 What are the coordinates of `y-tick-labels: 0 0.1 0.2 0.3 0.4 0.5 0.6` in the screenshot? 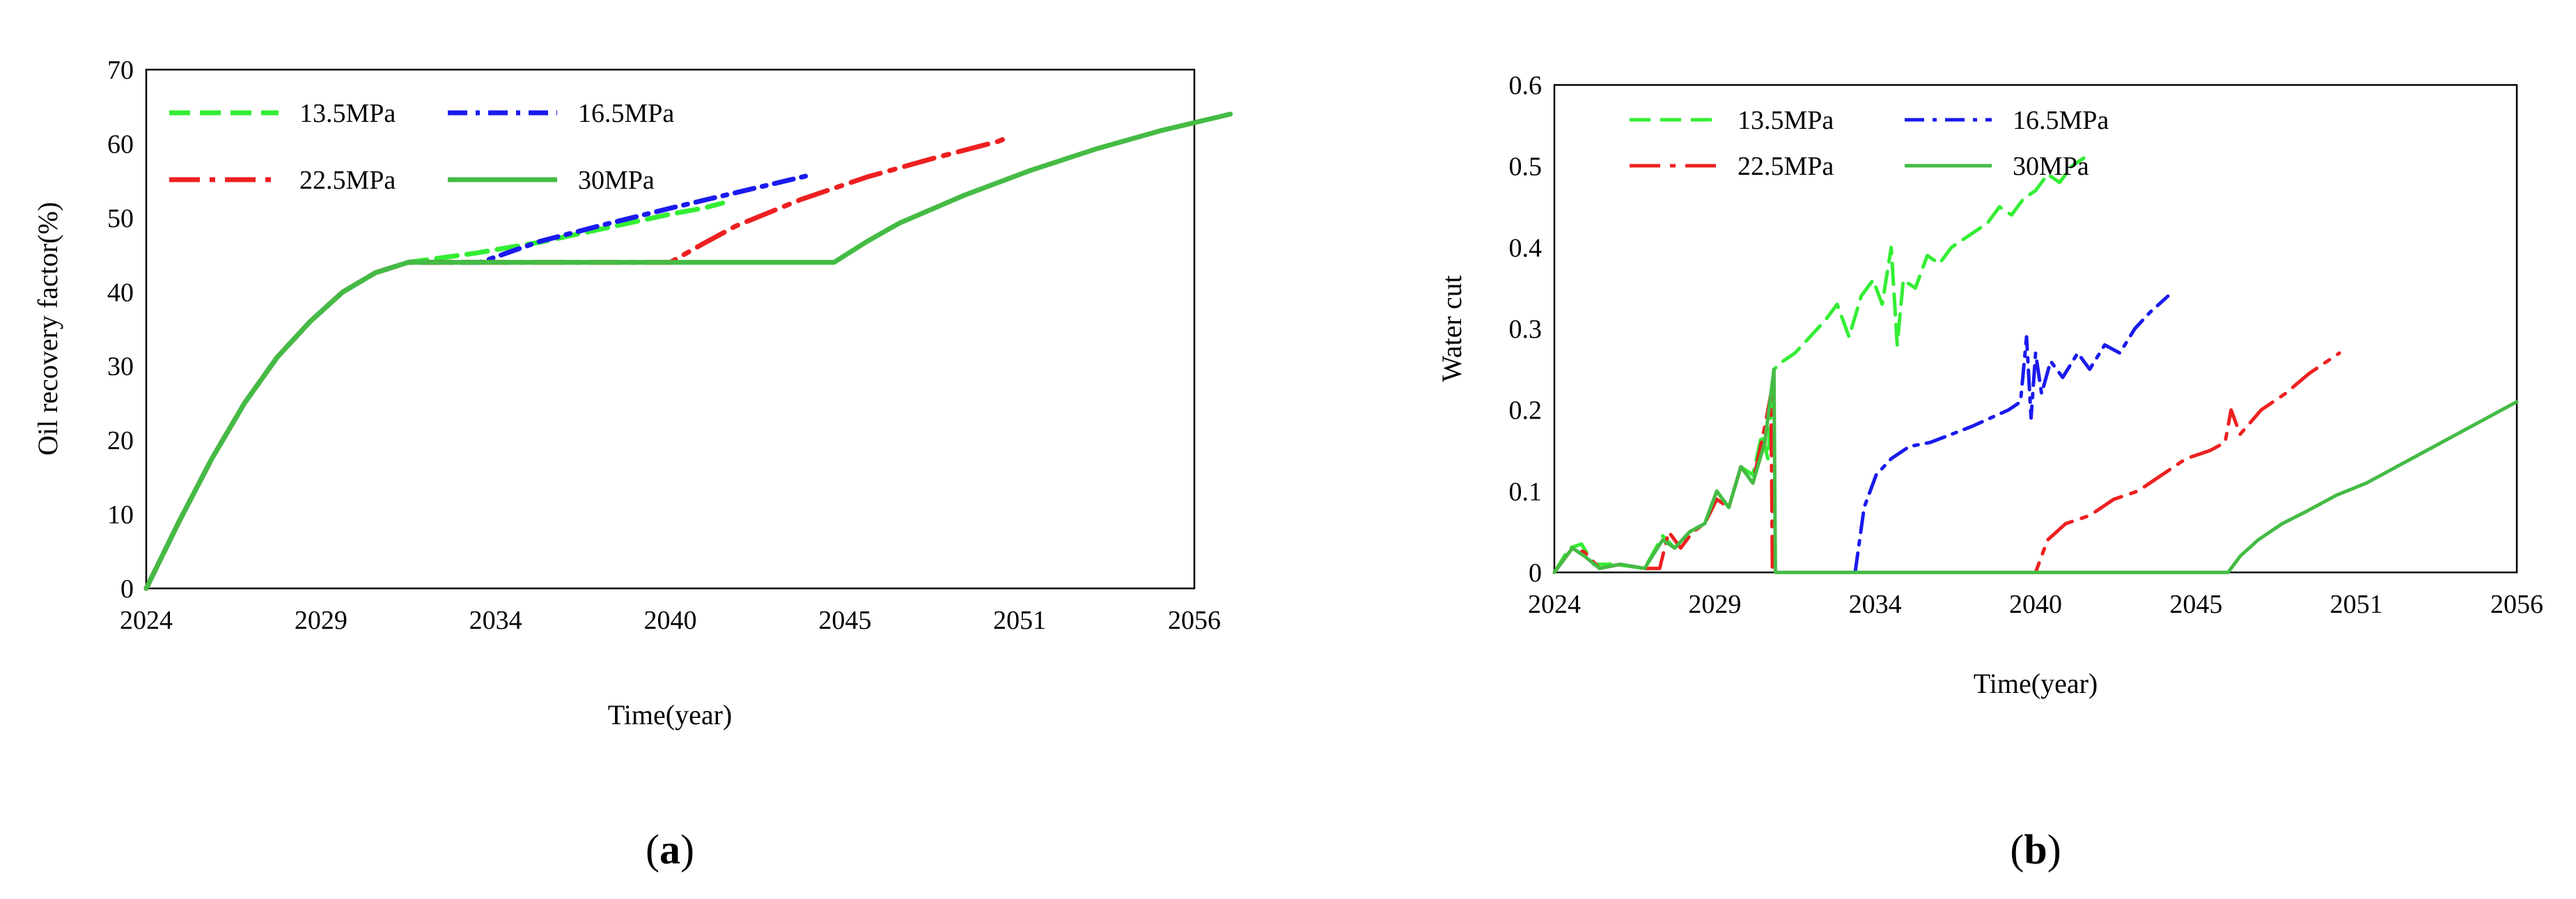 It's located at (1526, 329).